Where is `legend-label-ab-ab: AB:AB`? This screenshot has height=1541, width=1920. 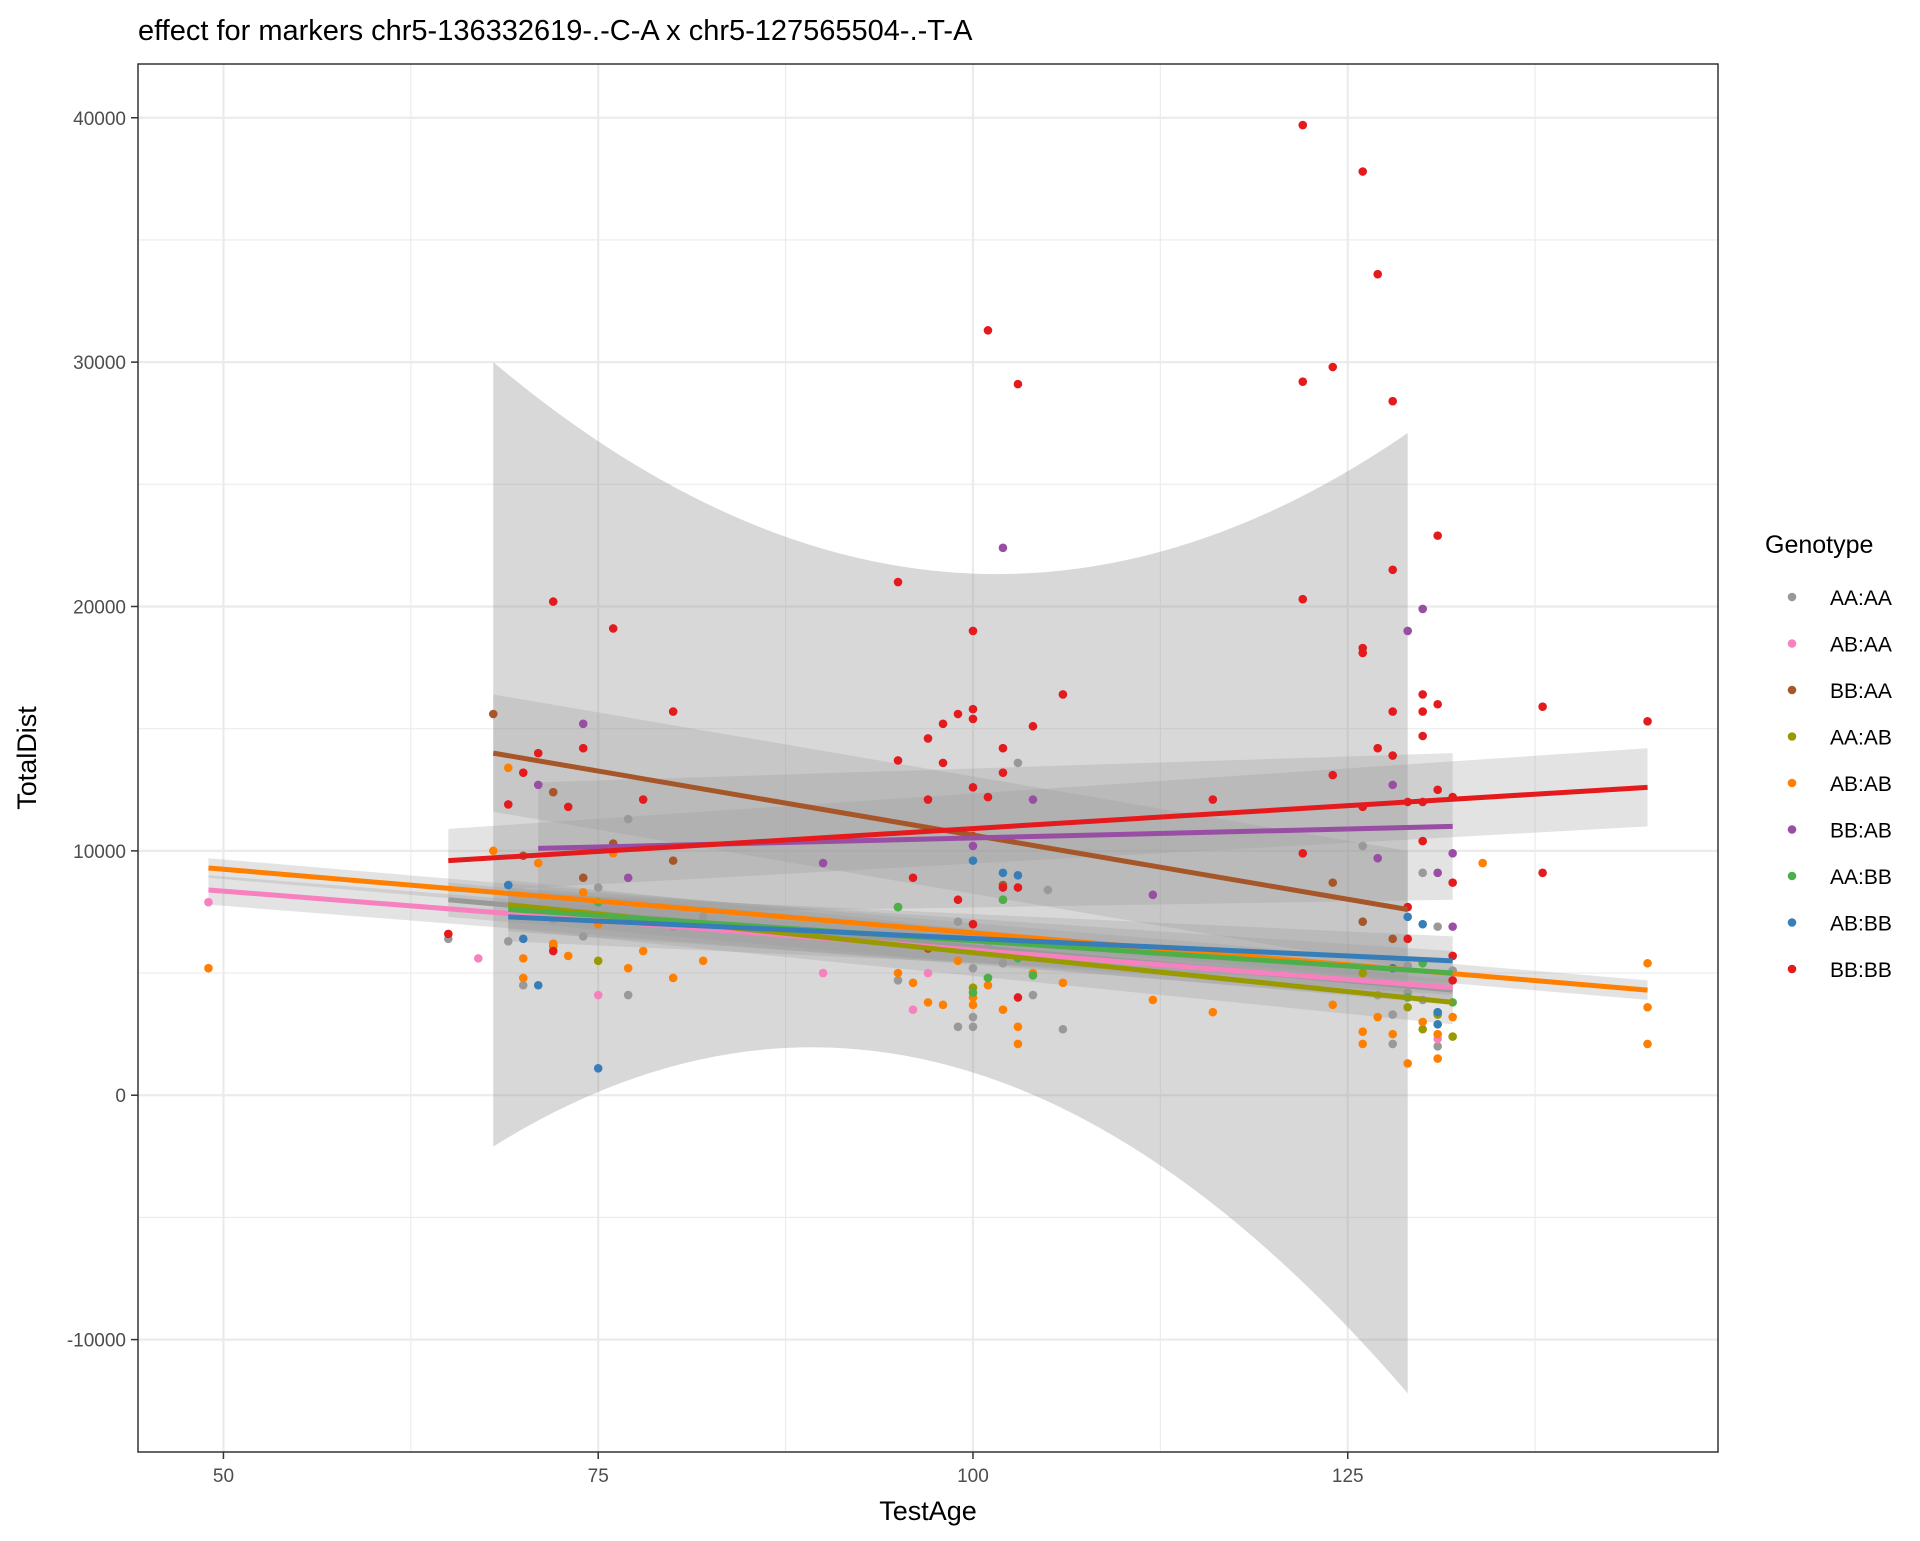
legend-label-ab-ab: AB:AB is located at coordinates (1861, 784).